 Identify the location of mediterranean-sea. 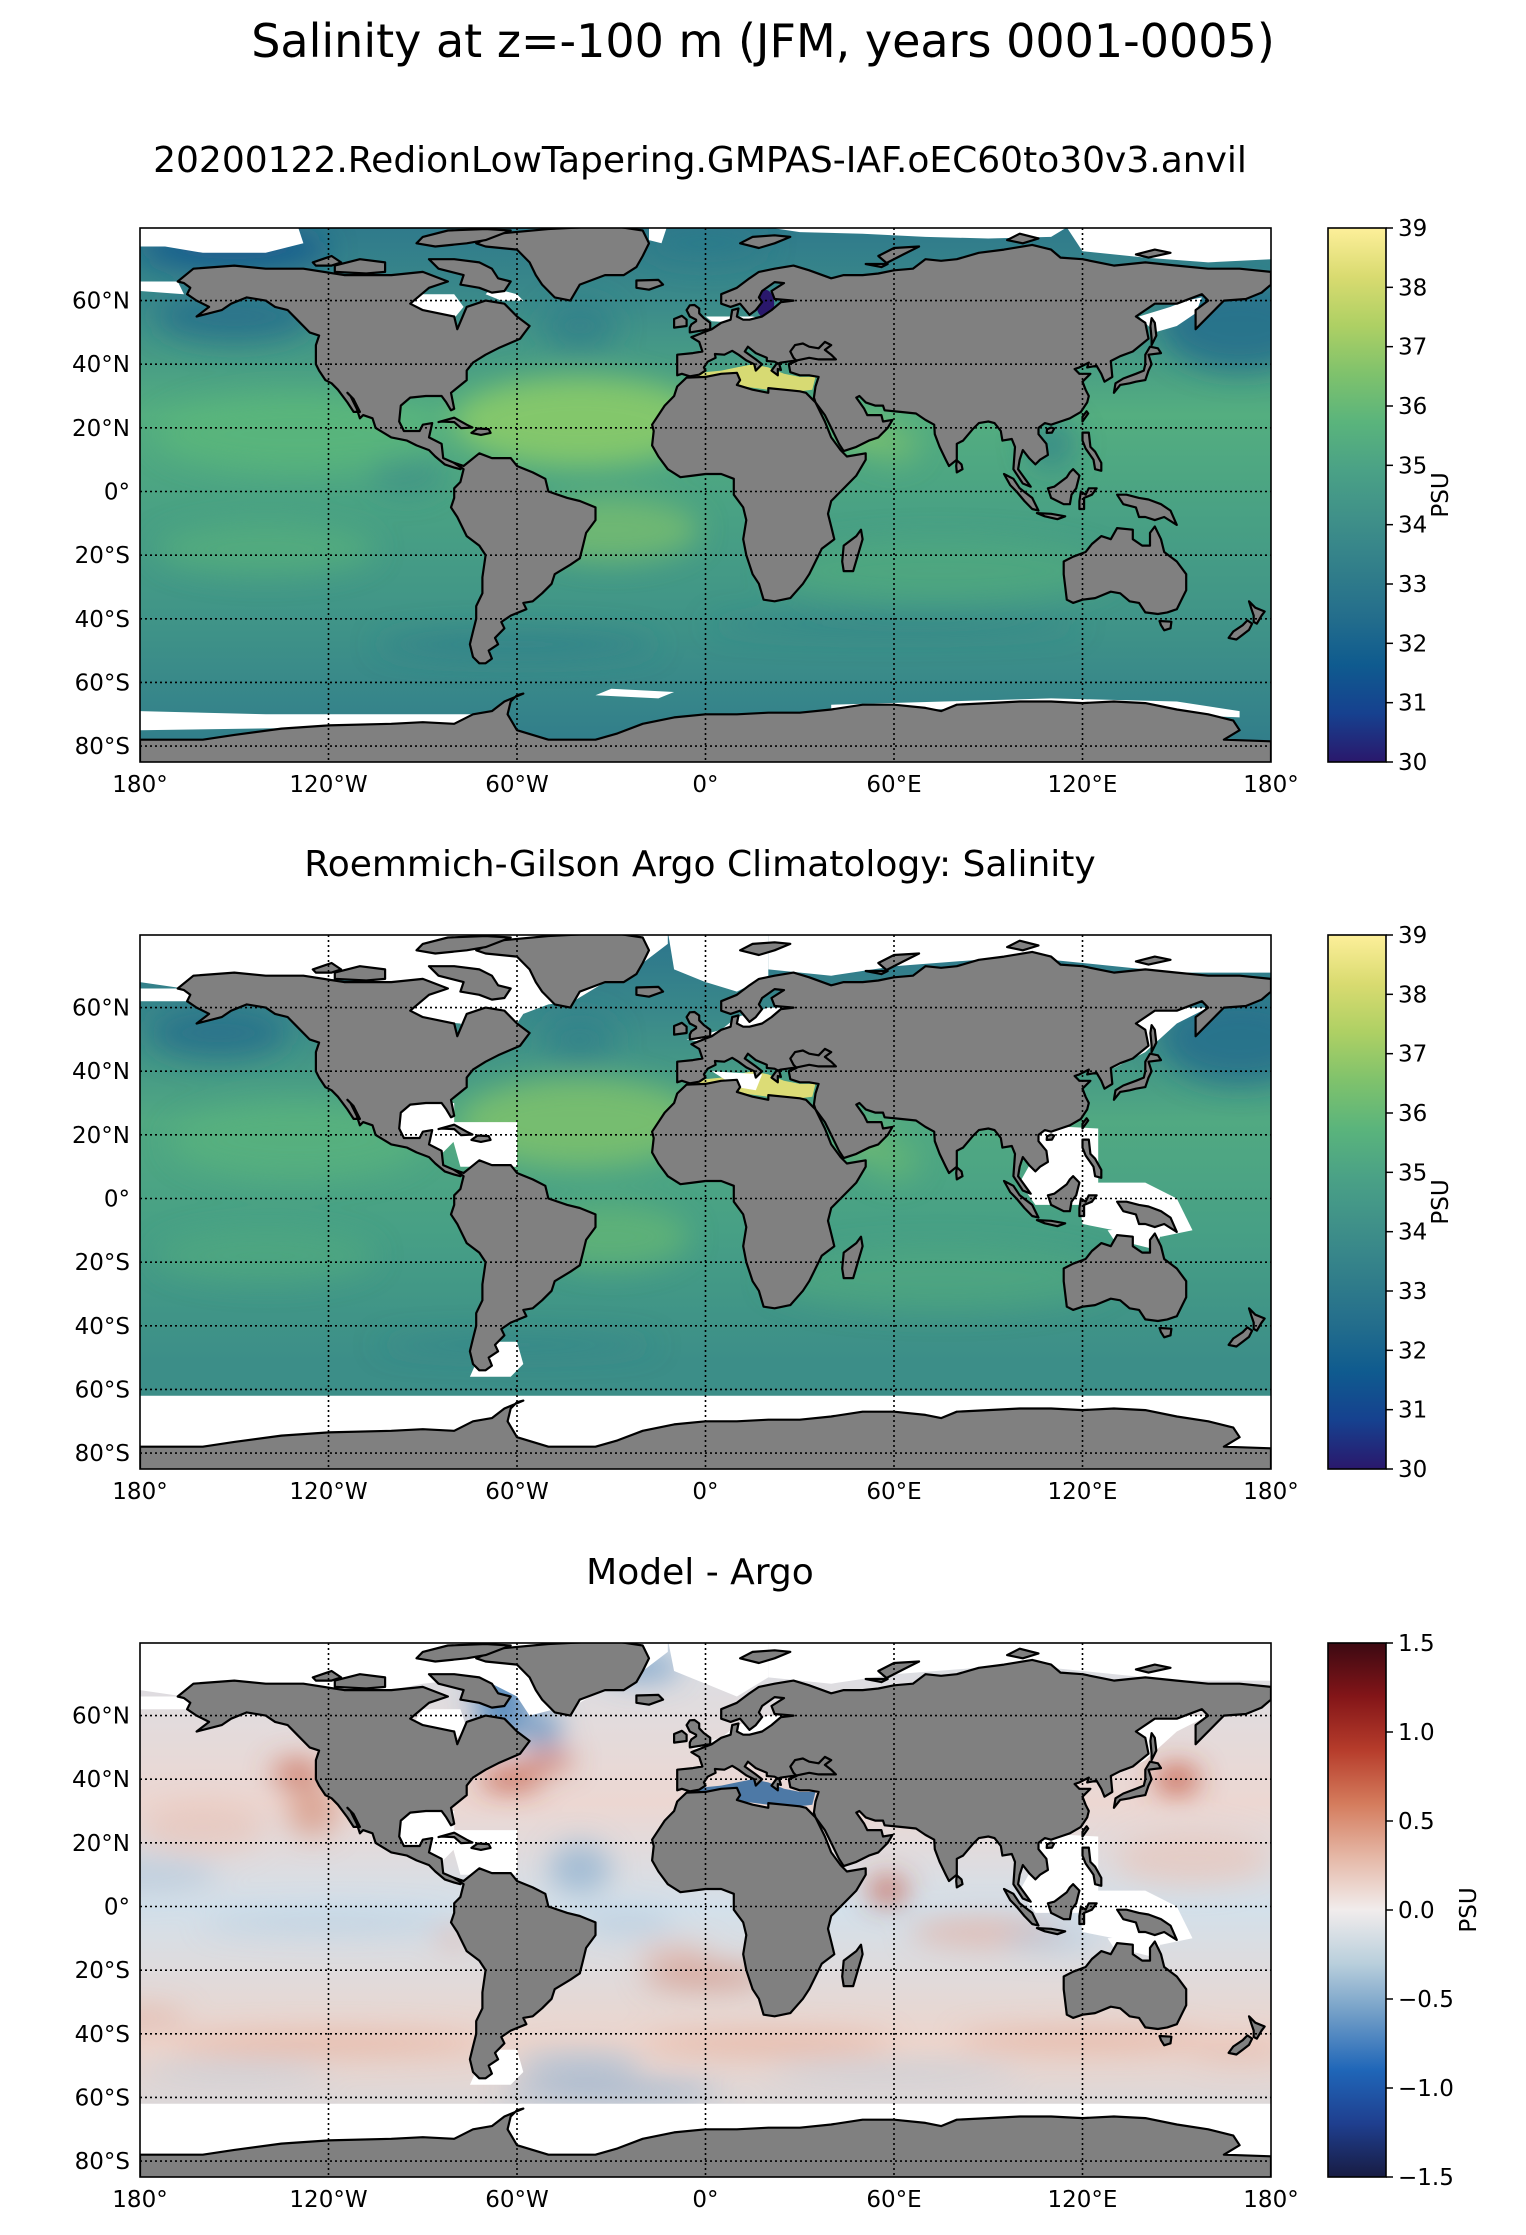
(752, 1793).